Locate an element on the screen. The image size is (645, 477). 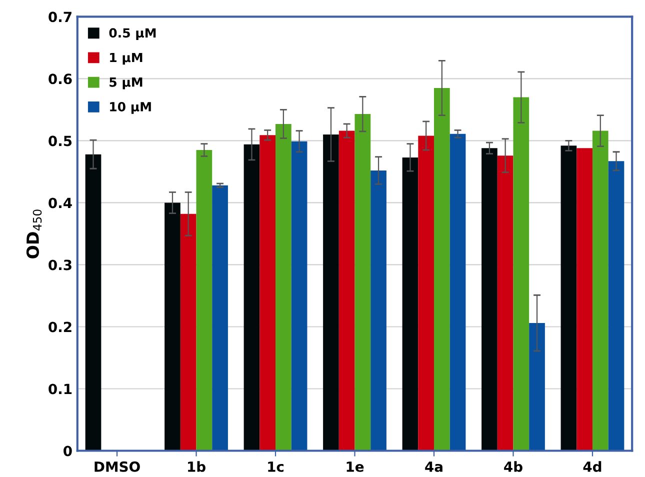
y-tick-label: 0.7 is located at coordinates (60, 17).